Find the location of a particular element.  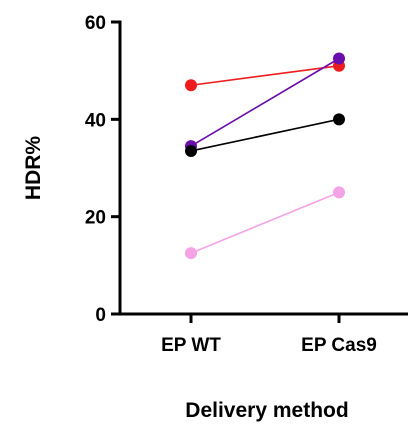

x-tick-label: EP Cas9 is located at coordinates (339, 345).